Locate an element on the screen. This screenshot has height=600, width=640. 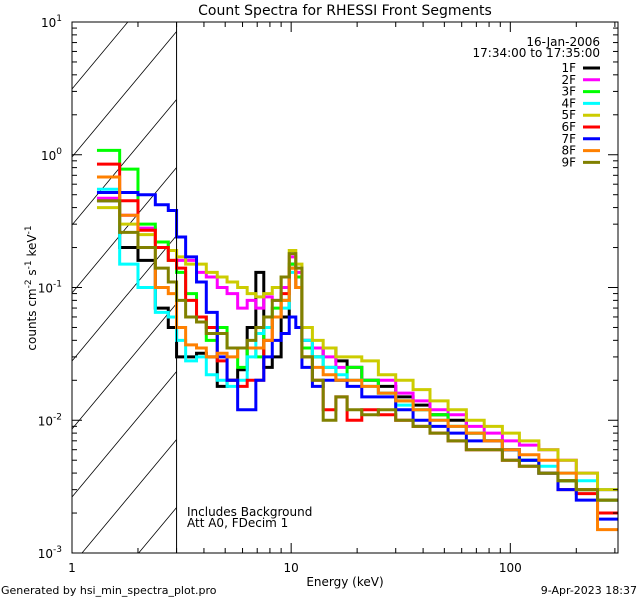
annotation-background: Includes Background is located at coordinates (249, 512).